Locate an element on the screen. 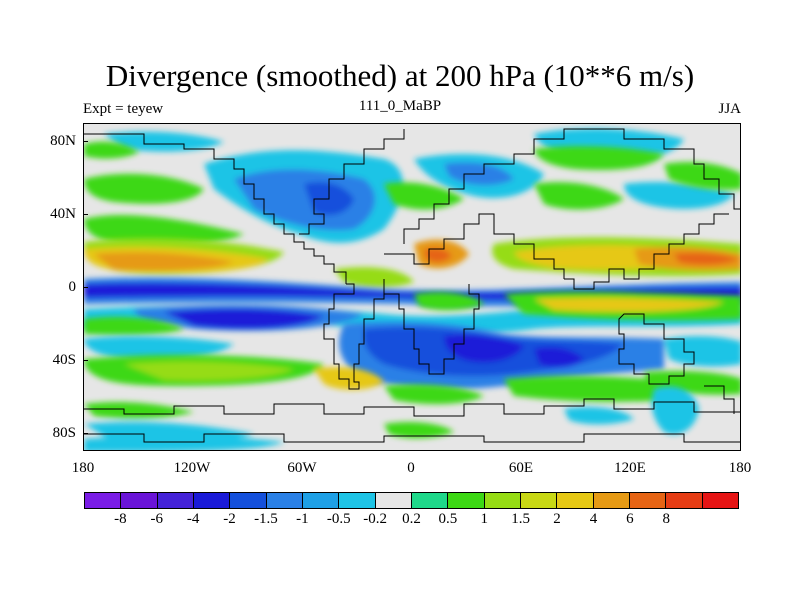 The width and height of the screenshot is (800, 600). period-label: 111_0_MaBP is located at coordinates (400, 106).